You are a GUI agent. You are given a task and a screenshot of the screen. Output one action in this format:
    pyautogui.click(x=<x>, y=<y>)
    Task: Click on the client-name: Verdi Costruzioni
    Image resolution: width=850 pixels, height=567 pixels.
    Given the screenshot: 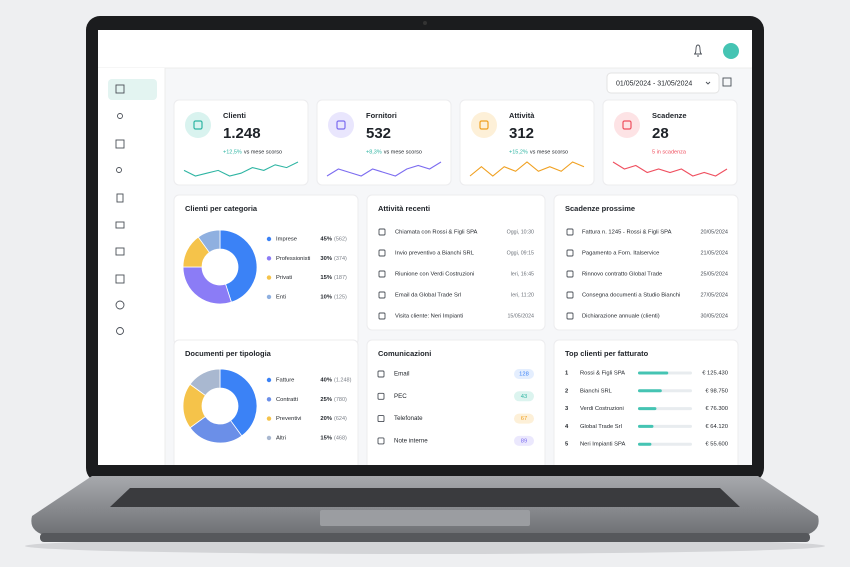 What is the action you would take?
    pyautogui.click(x=602, y=409)
    